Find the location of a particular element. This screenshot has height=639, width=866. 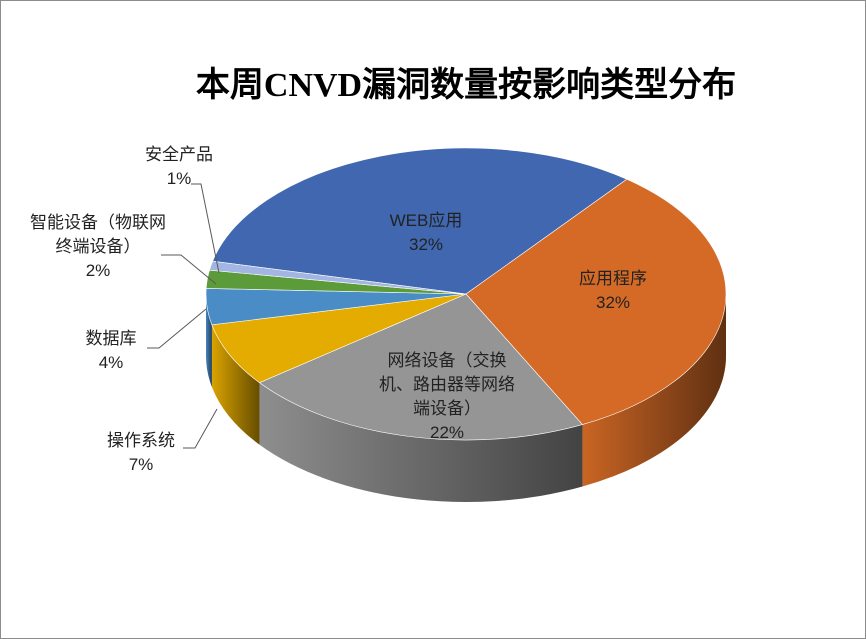

value-label: 4% is located at coordinates (111, 362).